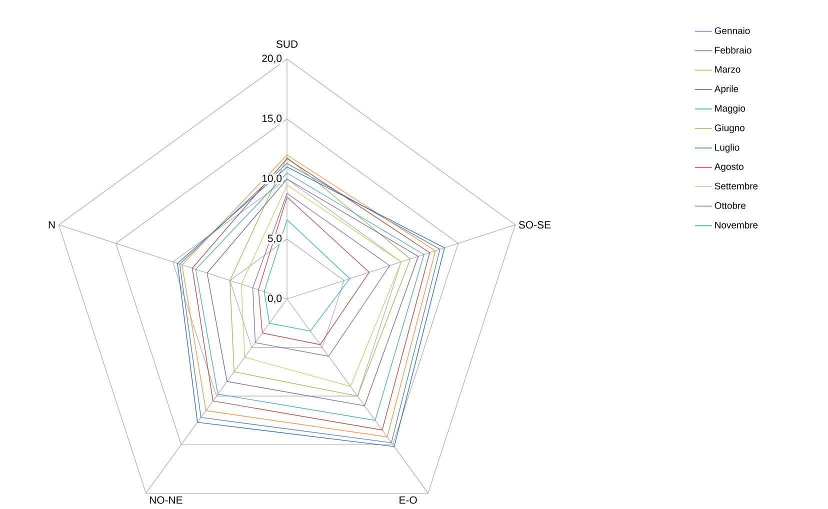 The width and height of the screenshot is (828, 509). I want to click on y-tick-label: 5,0, so click(275, 239).